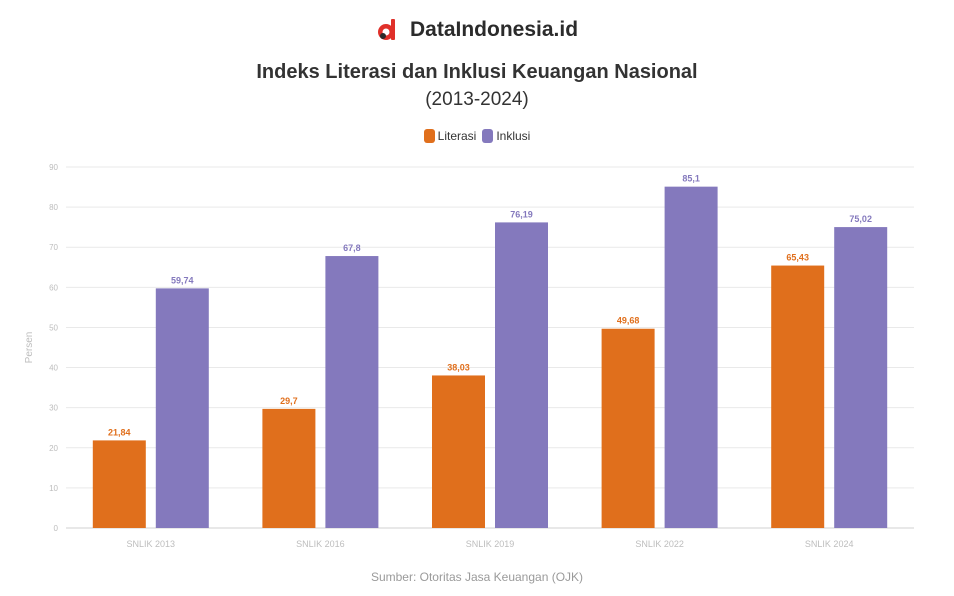 The width and height of the screenshot is (954, 596). I want to click on data-label-inklusi-4: 75,02, so click(860, 219).